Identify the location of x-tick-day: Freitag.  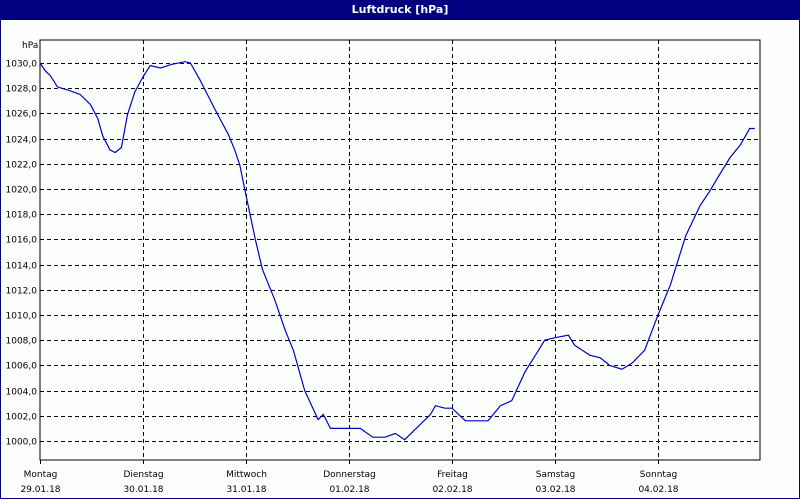
(452, 475).